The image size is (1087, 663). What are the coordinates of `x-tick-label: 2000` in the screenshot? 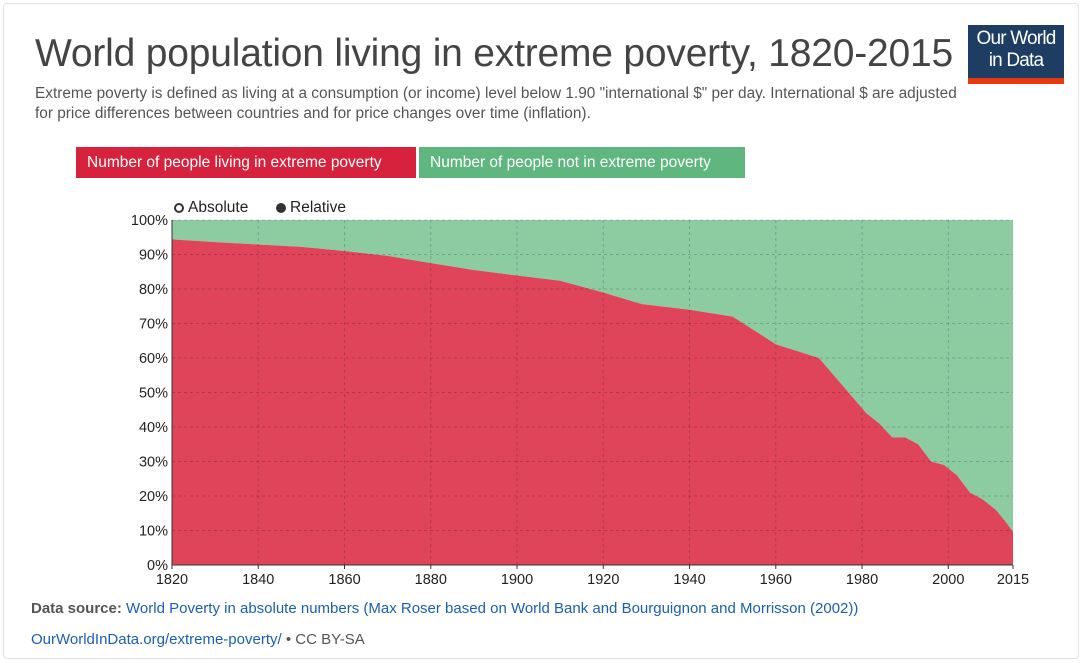 It's located at (948, 580).